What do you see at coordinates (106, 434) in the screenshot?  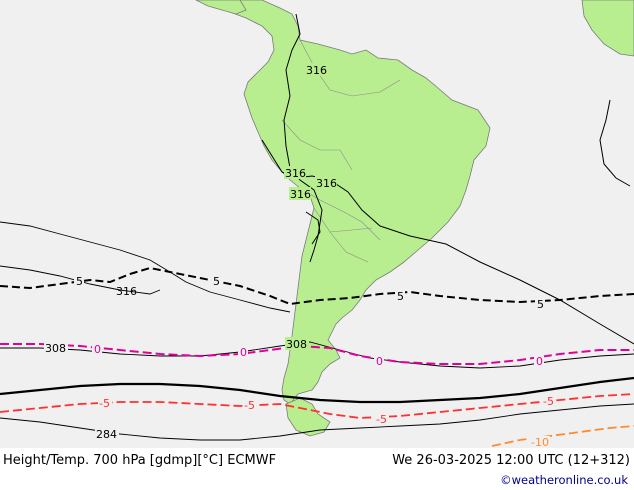 I see `height-label: 284` at bounding box center [106, 434].